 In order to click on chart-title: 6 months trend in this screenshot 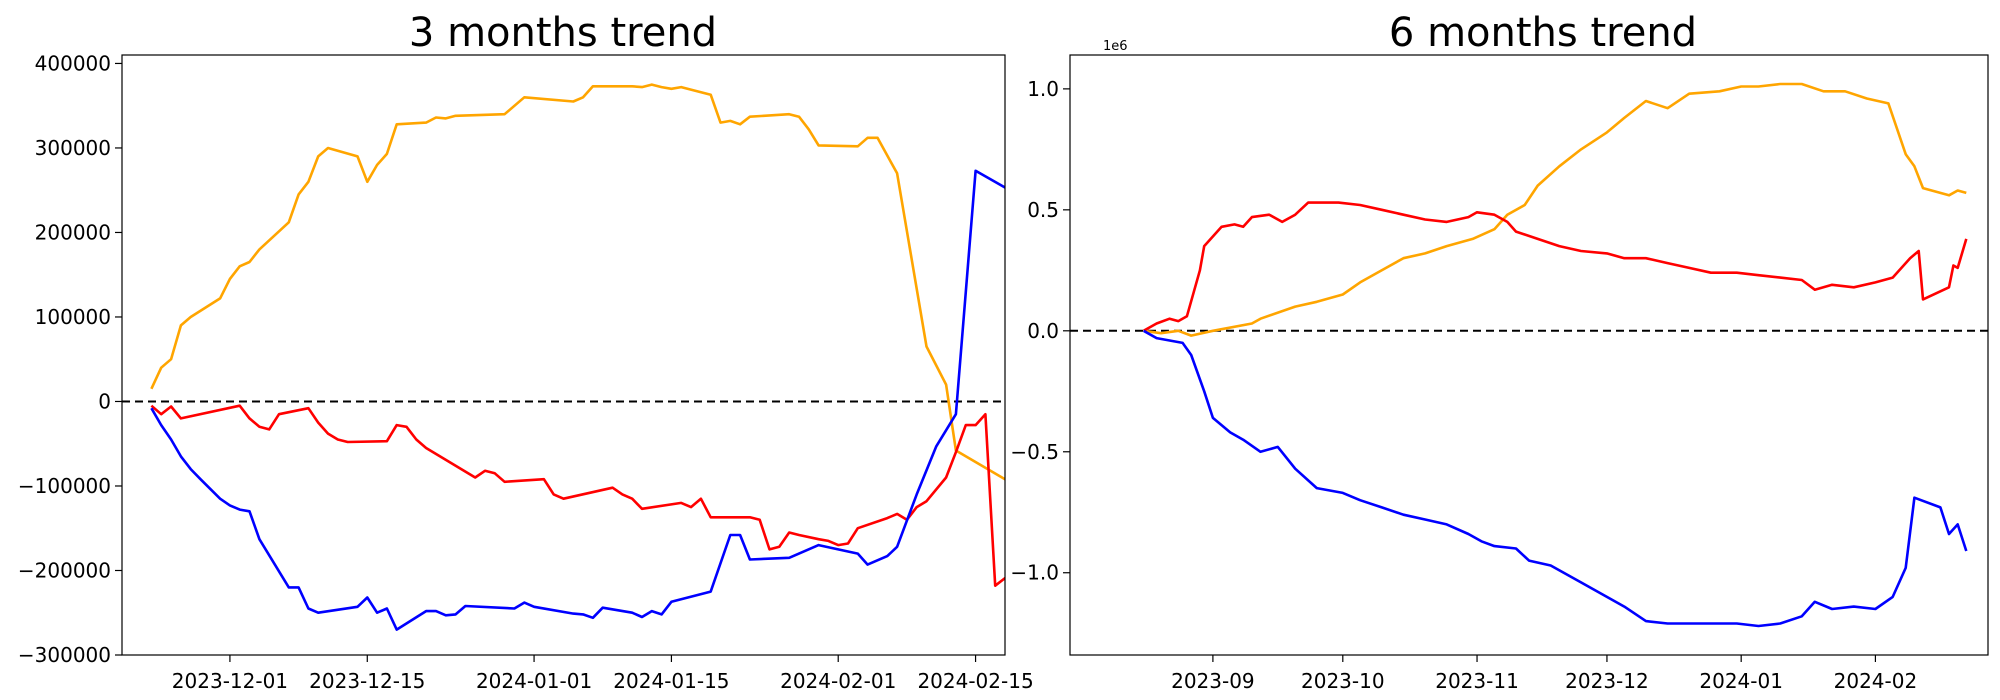, I will do `click(1543, 33)`.